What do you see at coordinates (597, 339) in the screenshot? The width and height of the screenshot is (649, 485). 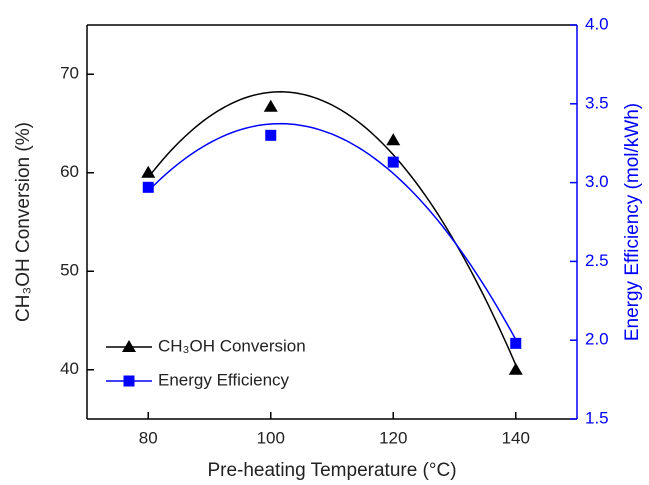 I see `y2-tick-label: 2.0` at bounding box center [597, 339].